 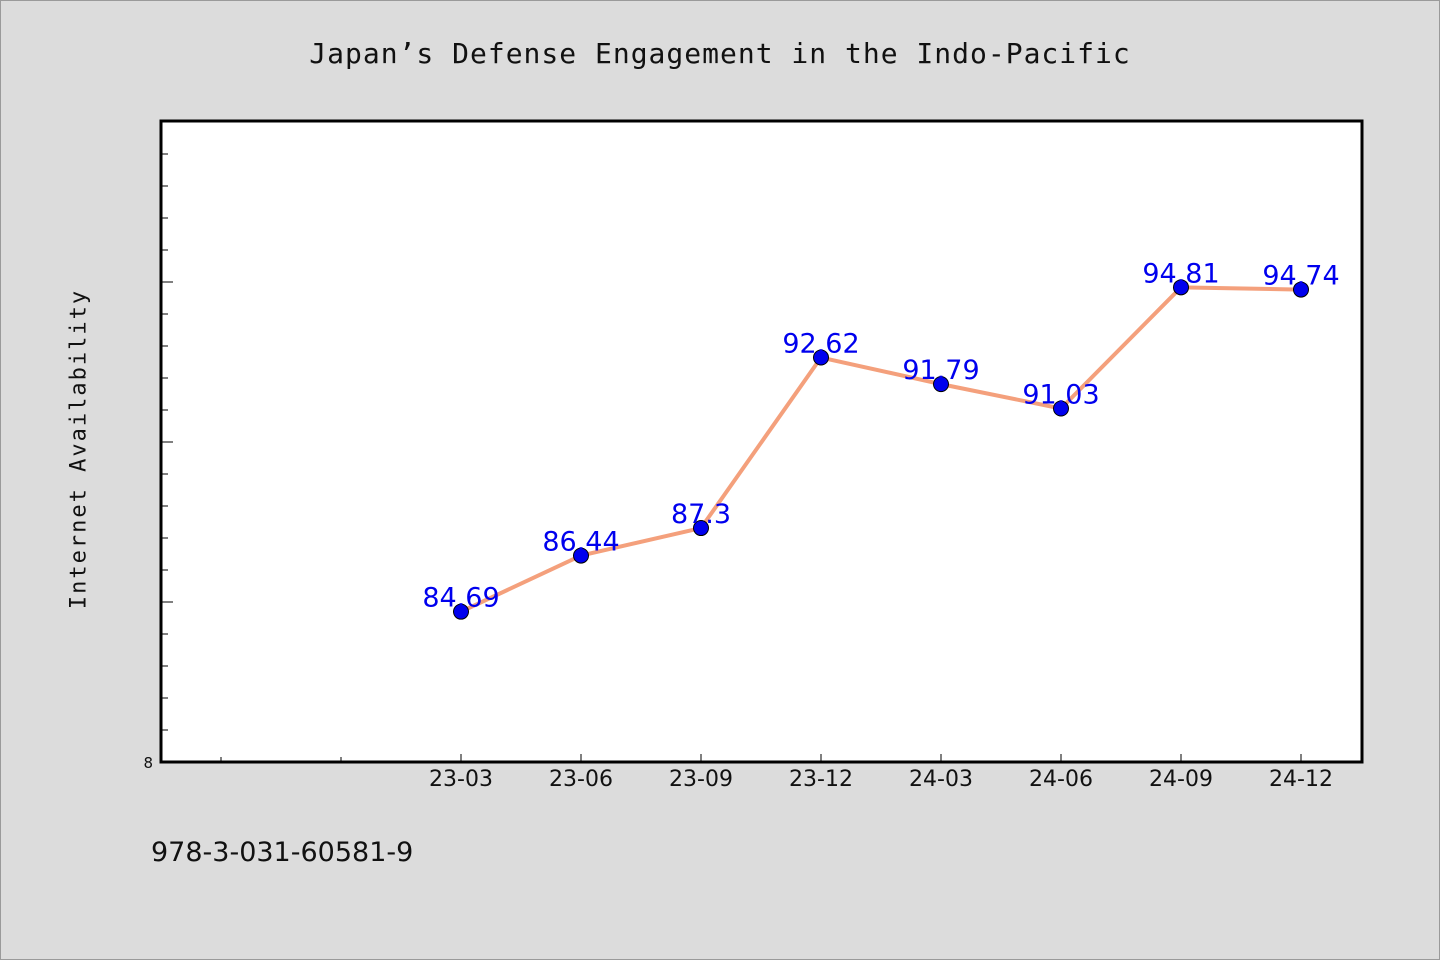 I want to click on x-axis-ticks: 23-03 23-06 23-09 23-12 24-03 24-06 24-09 24-12, so click(x=776, y=773).